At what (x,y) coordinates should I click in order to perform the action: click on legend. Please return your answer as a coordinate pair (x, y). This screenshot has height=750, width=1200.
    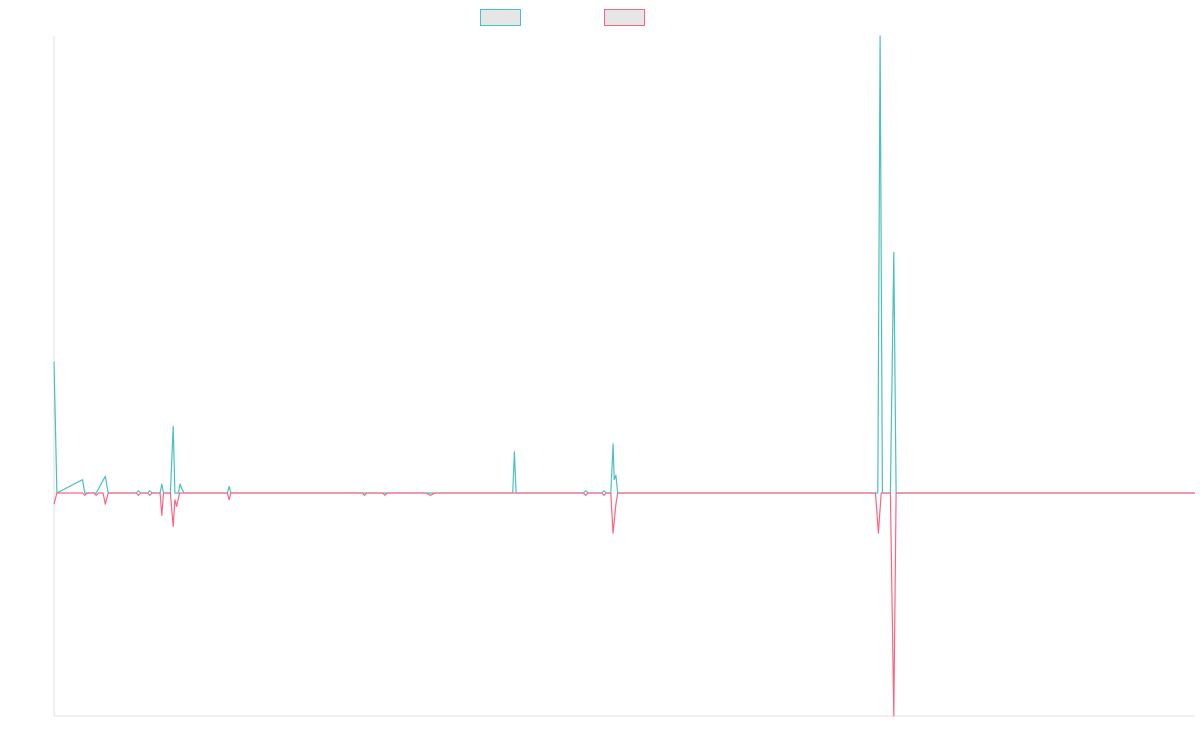
    Looking at the image, I should click on (562, 17).